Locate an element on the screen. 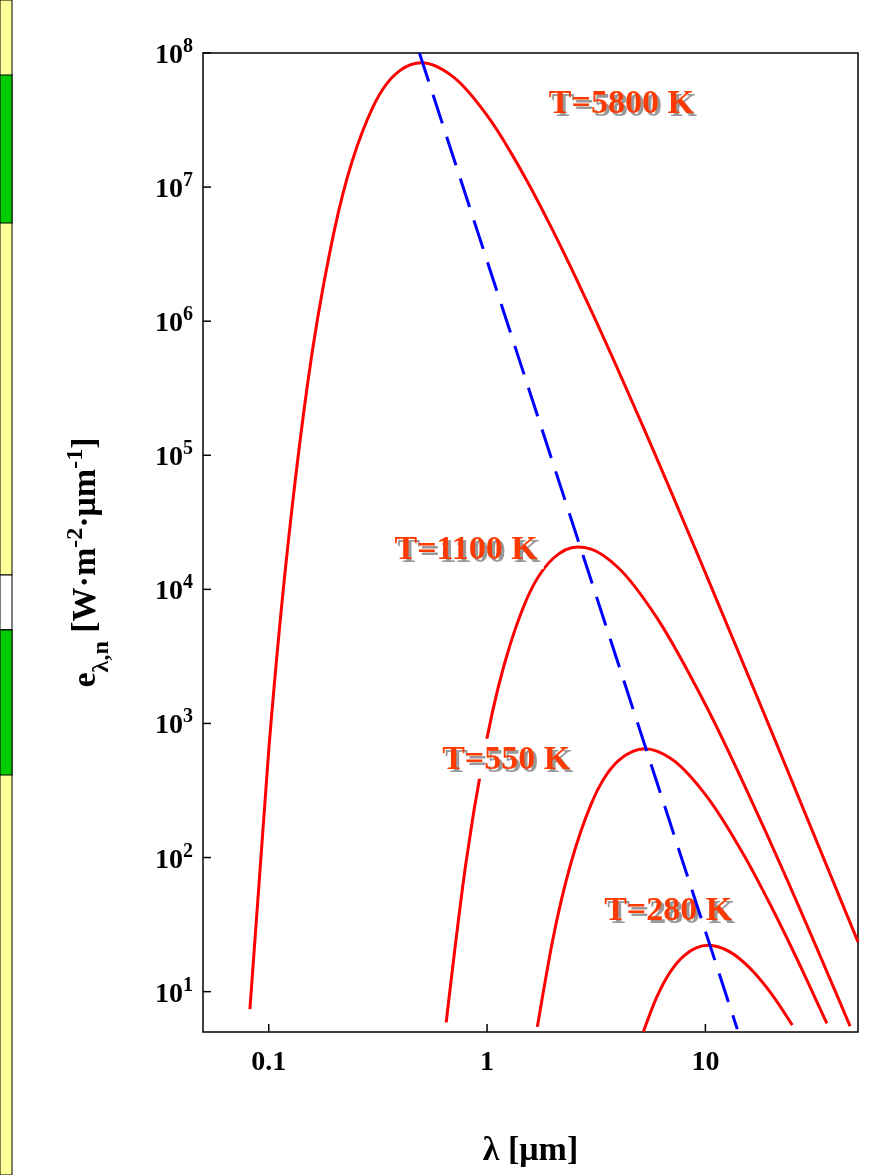  series-label: T=5800 K is located at coordinates (621, 101).